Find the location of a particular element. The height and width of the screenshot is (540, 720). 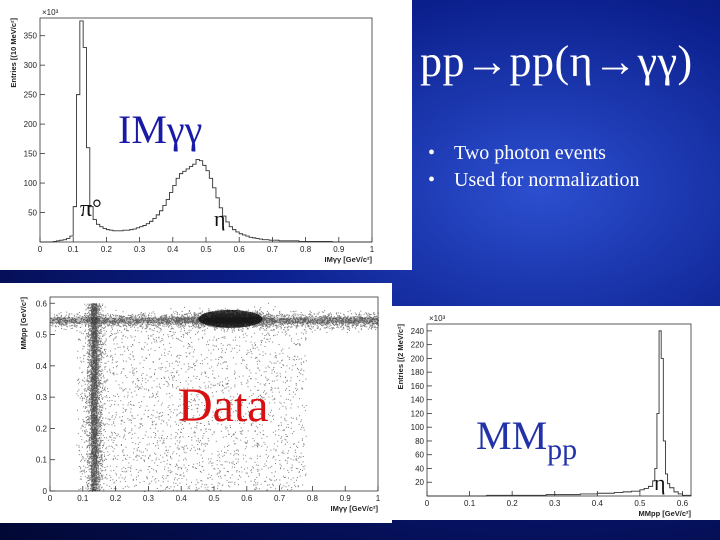

x-tick-label: 0.4 is located at coordinates (182, 498).